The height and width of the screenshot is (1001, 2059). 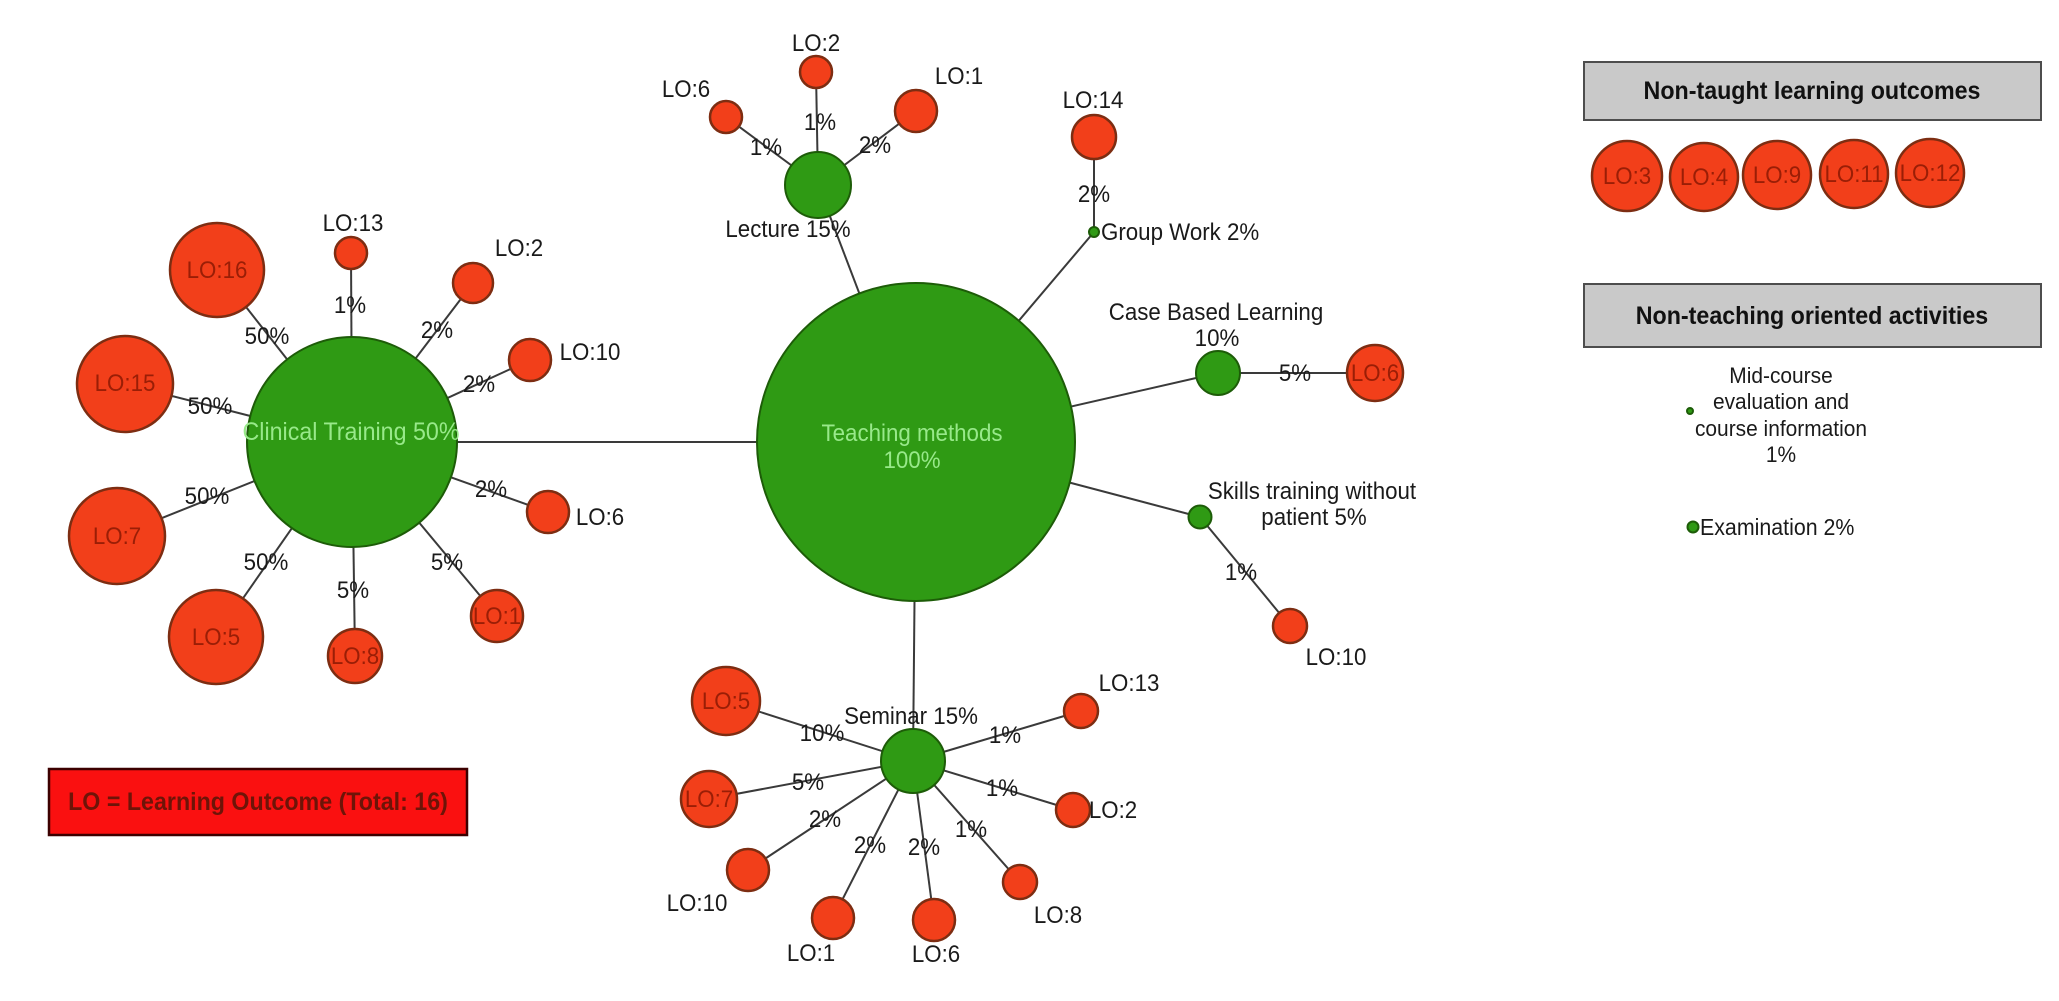 I want to click on svg-text: Seminar 15%, so click(x=911, y=715).